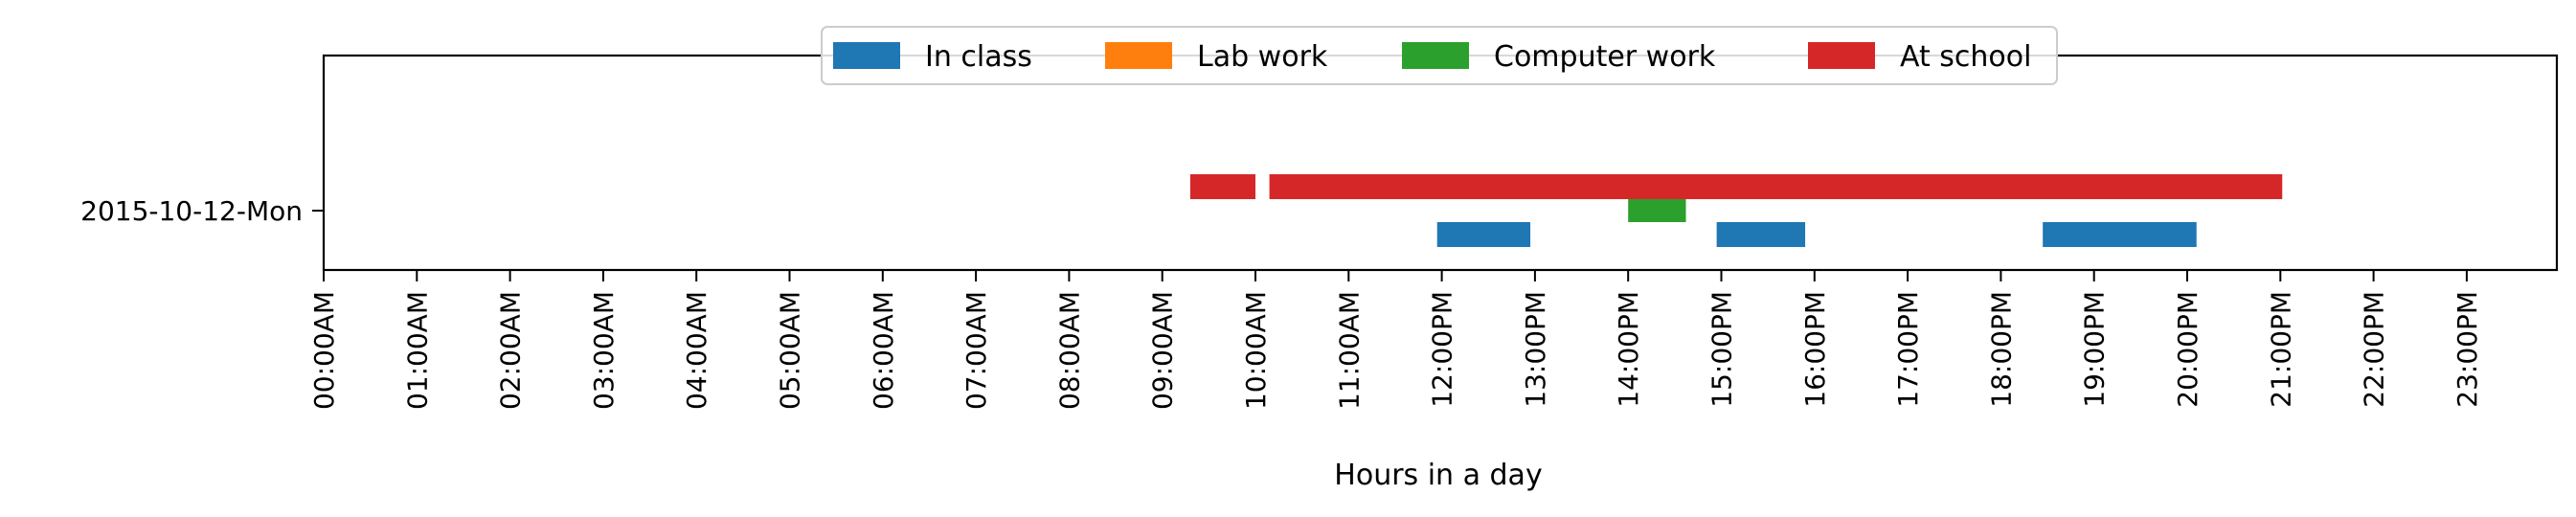  I want to click on y-tick-label: 2015-10-12-Mon, so click(191, 211).